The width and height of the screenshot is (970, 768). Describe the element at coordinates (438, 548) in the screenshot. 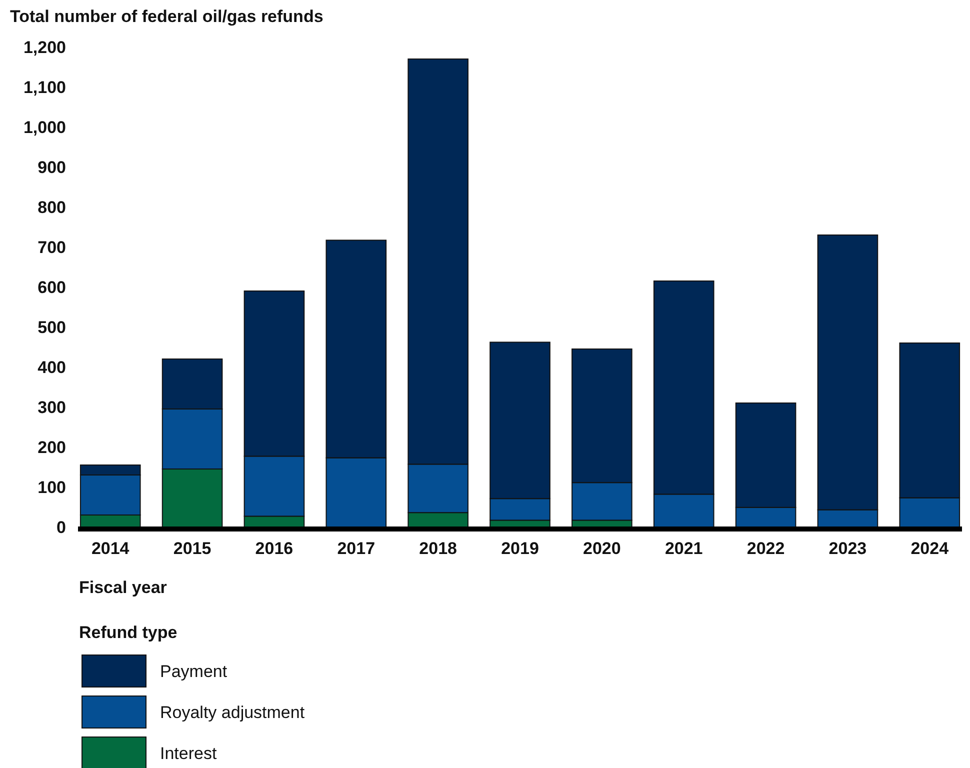

I see `x-tick-label: 2018` at that location.